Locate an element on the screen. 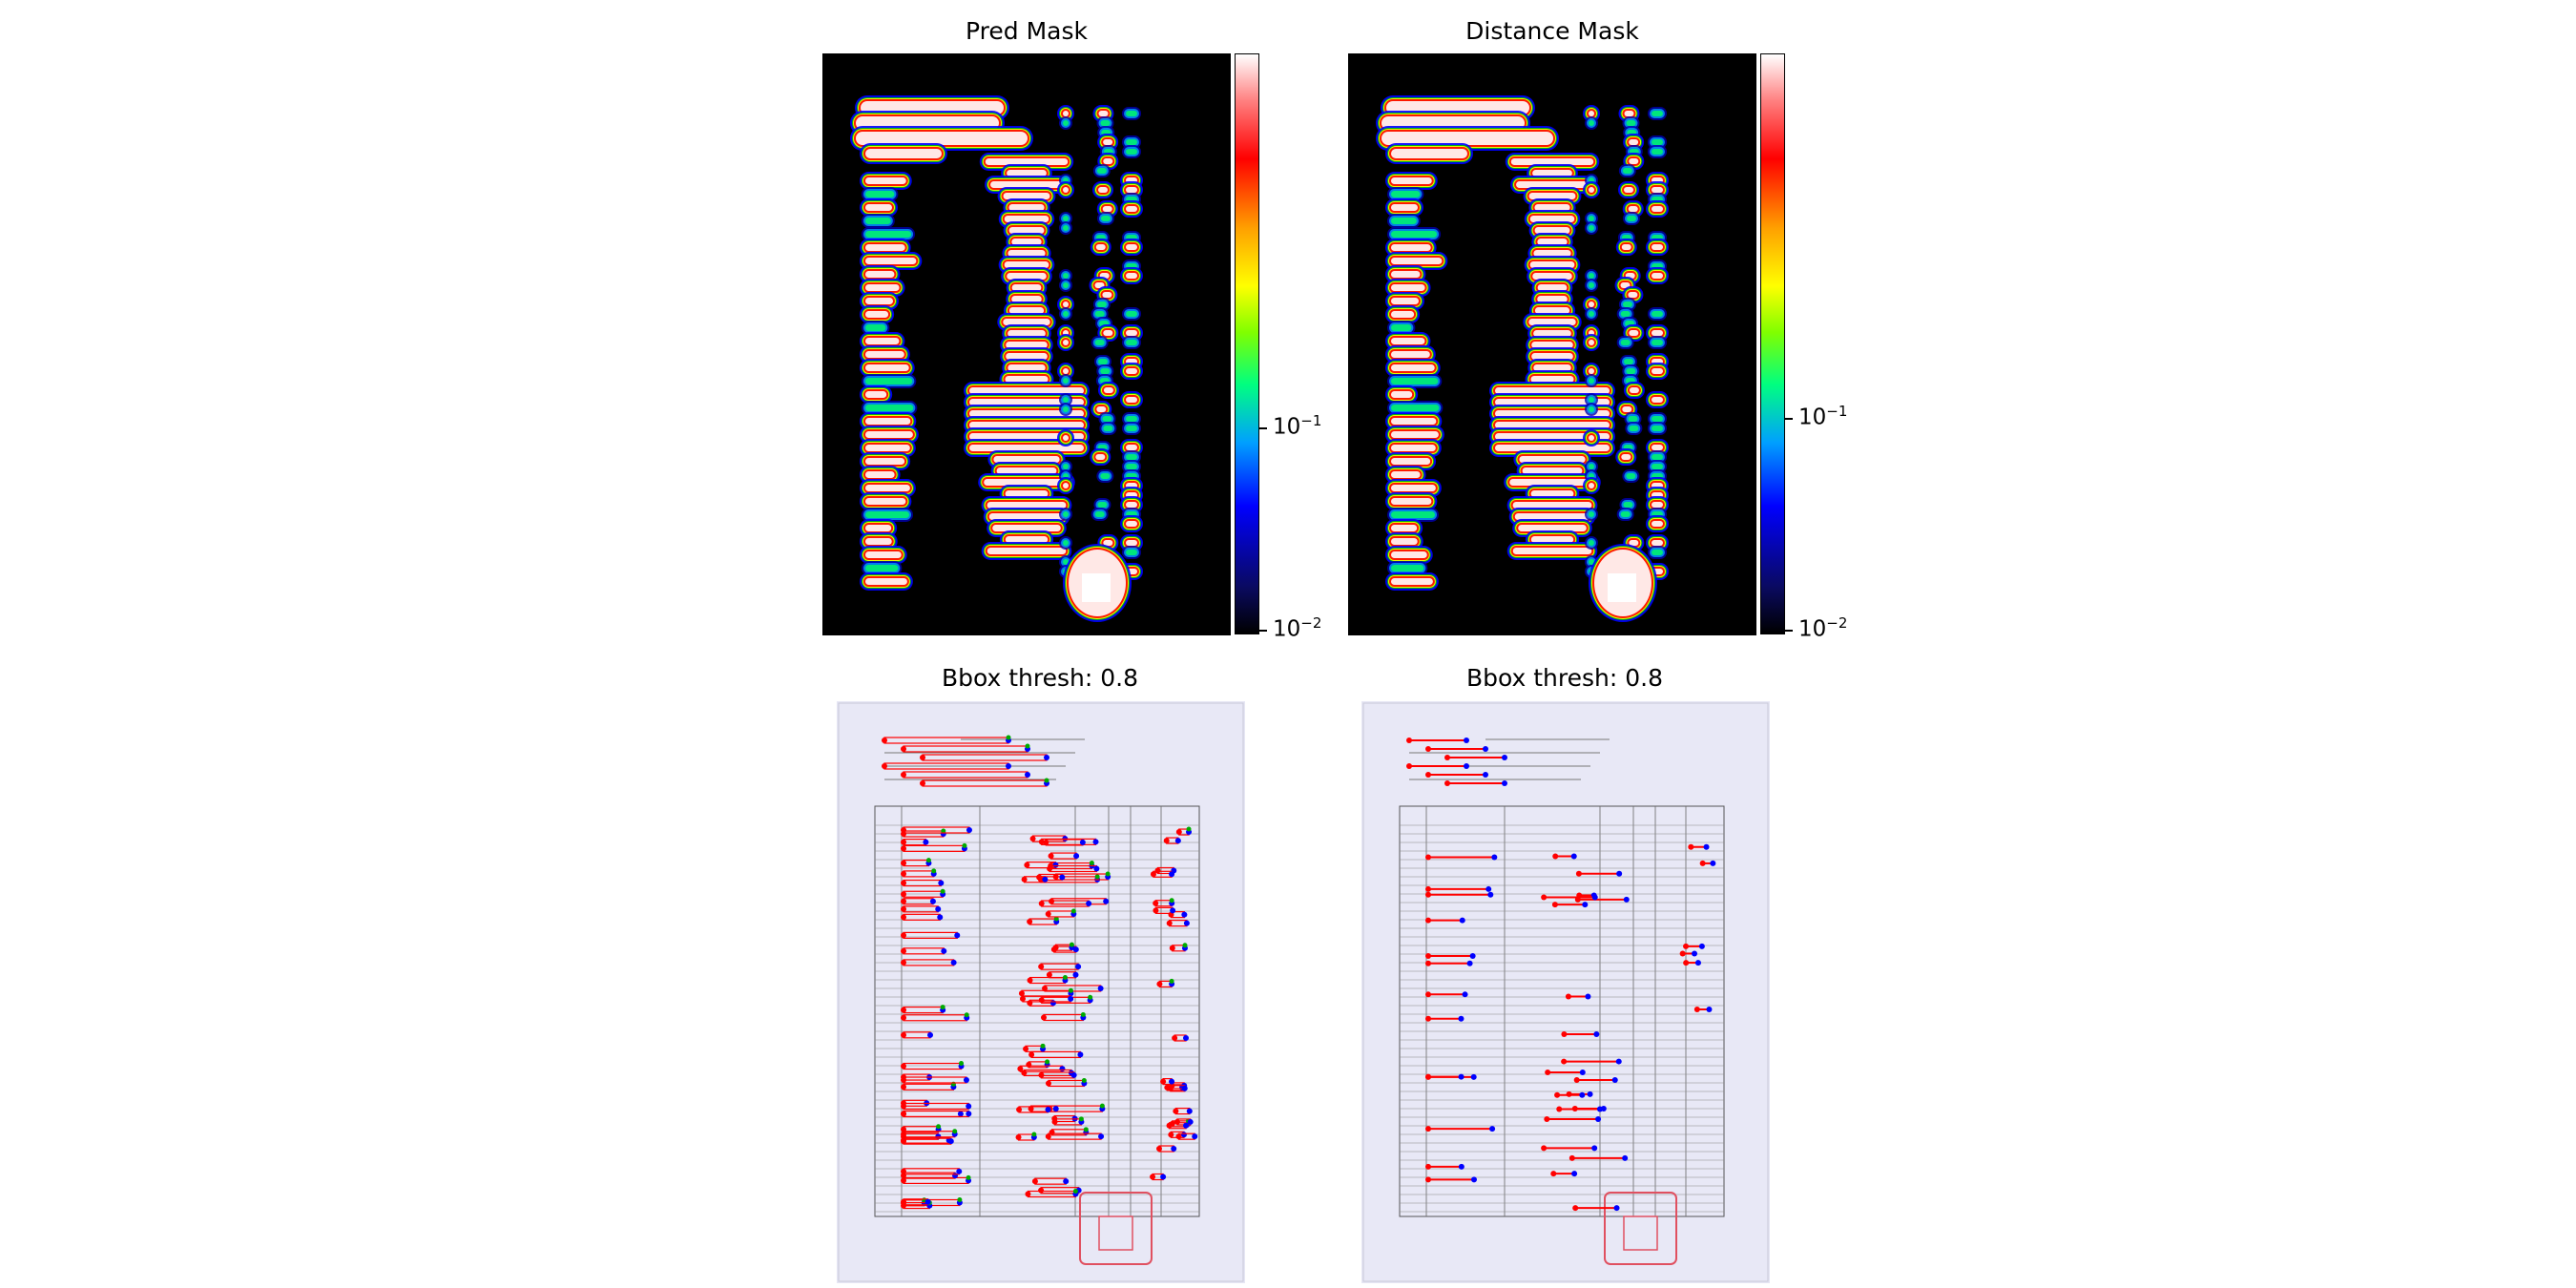 This screenshot has width=2576, height=1288. pred-colorbar-tick-label-2: 10−2 is located at coordinates (1297, 628).